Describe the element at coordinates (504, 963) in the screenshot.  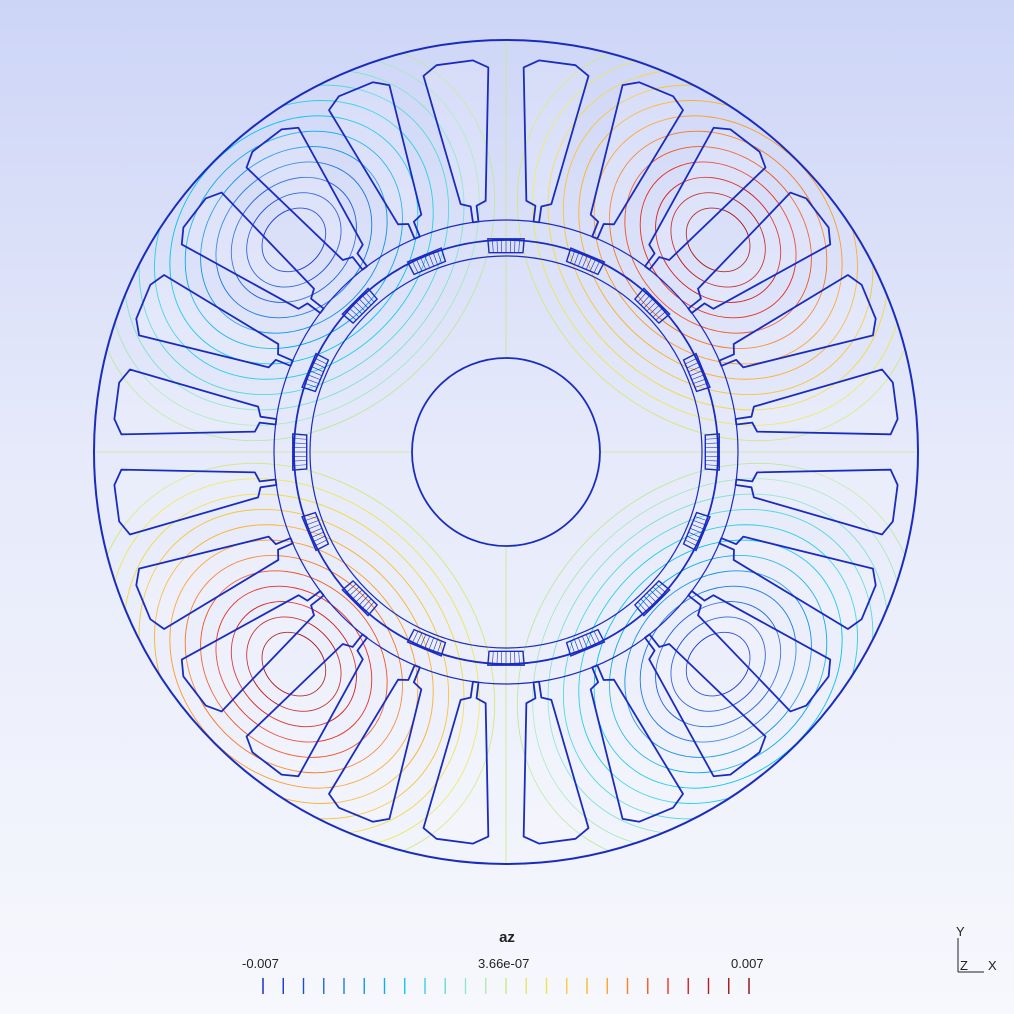
I see `legend-mid-label: 3.66e-07` at that location.